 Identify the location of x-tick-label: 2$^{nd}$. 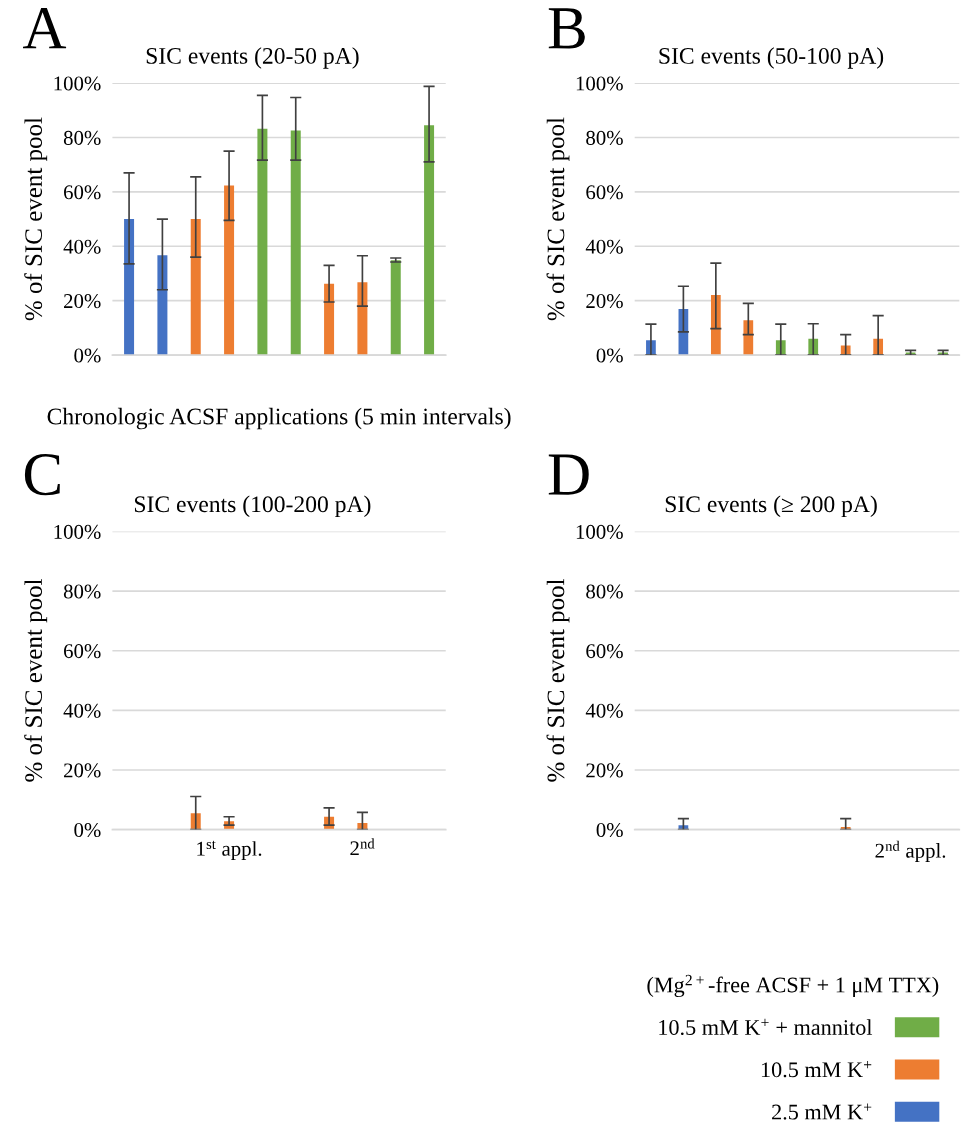
(362, 847).